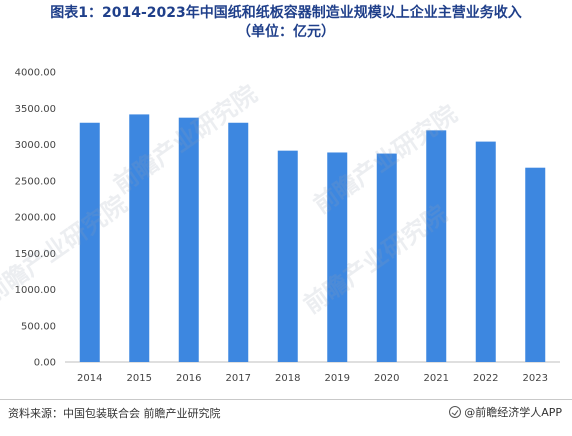 This screenshot has height=436, width=572. What do you see at coordinates (89, 242) in the screenshot?
I see `bar-2014` at bounding box center [89, 242].